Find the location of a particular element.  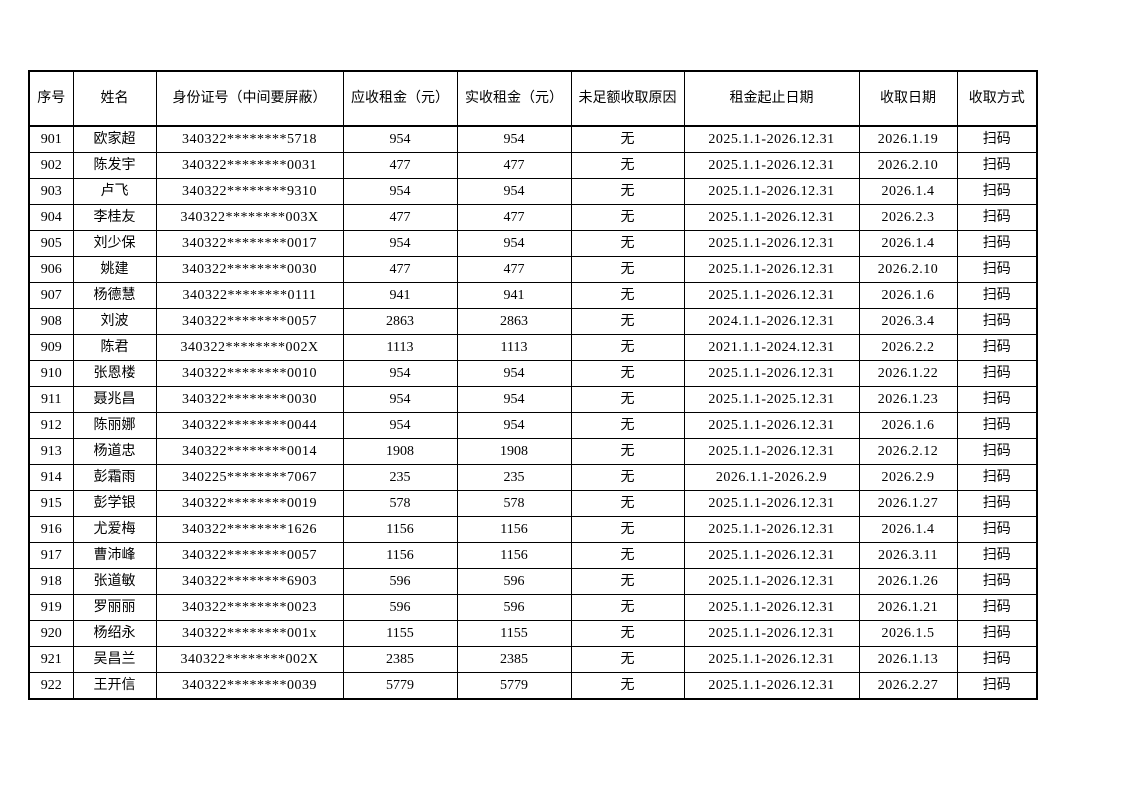

cell-collection-date: 2026.1.21 is located at coordinates (908, 607).